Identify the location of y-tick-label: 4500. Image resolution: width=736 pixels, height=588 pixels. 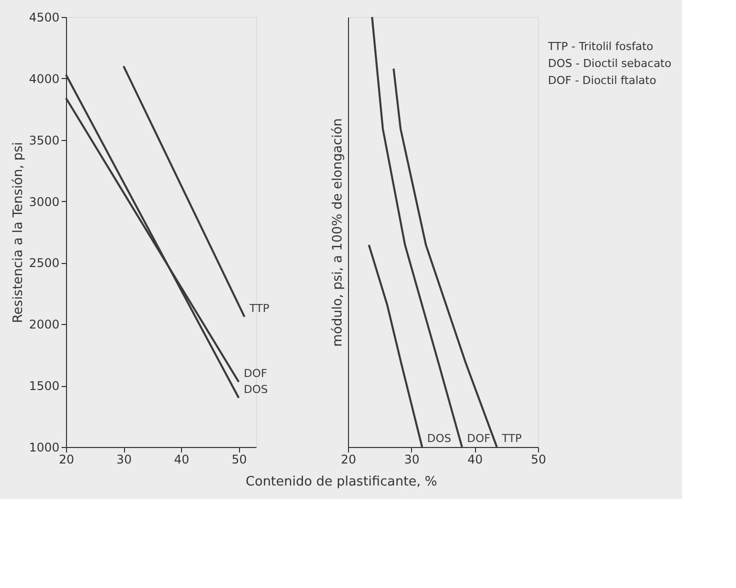
(44, 17).